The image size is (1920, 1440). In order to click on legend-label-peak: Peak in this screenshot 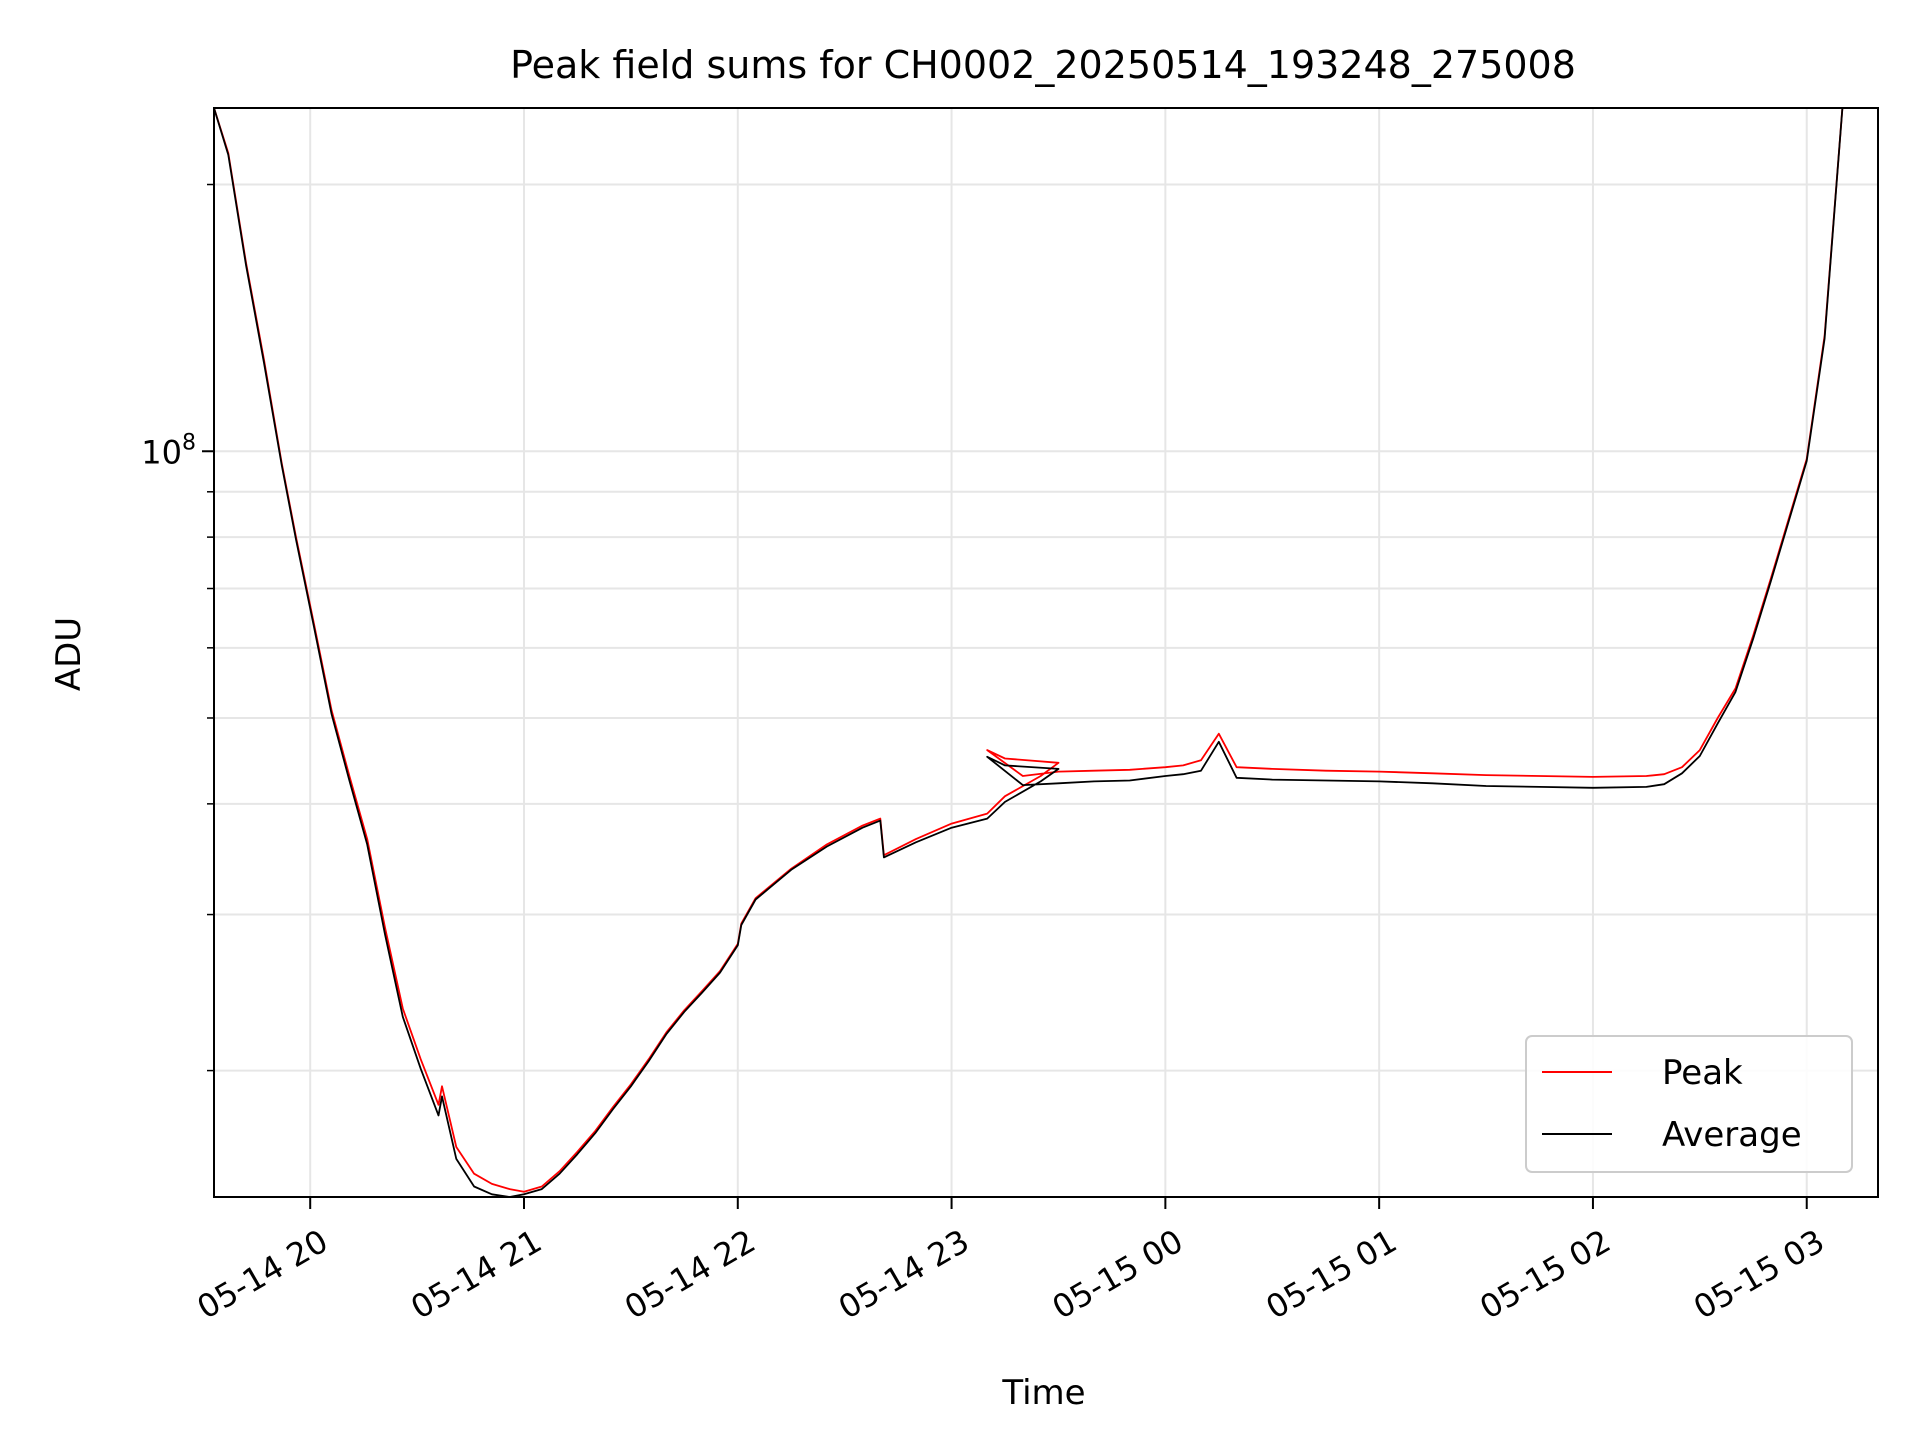, I will do `click(1702, 1073)`.